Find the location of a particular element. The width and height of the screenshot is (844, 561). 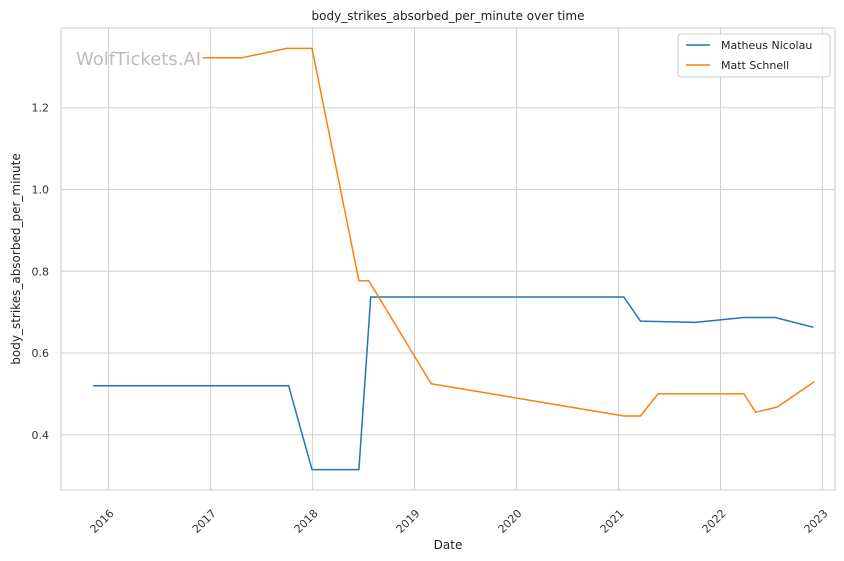

x-tick-label: 2019 is located at coordinates (408, 521).